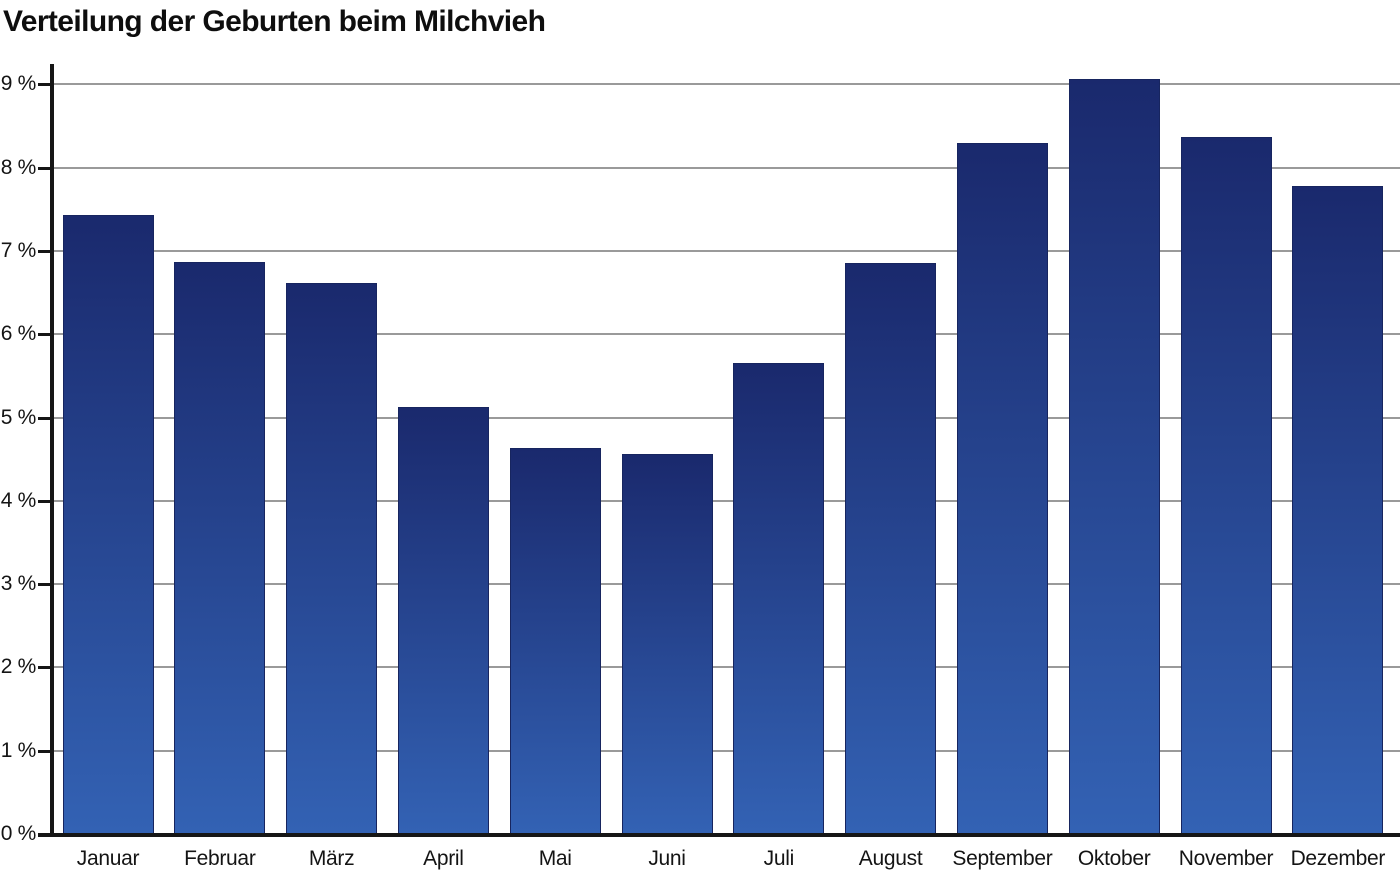  Describe the element at coordinates (1226, 485) in the screenshot. I see `bar-november` at that location.